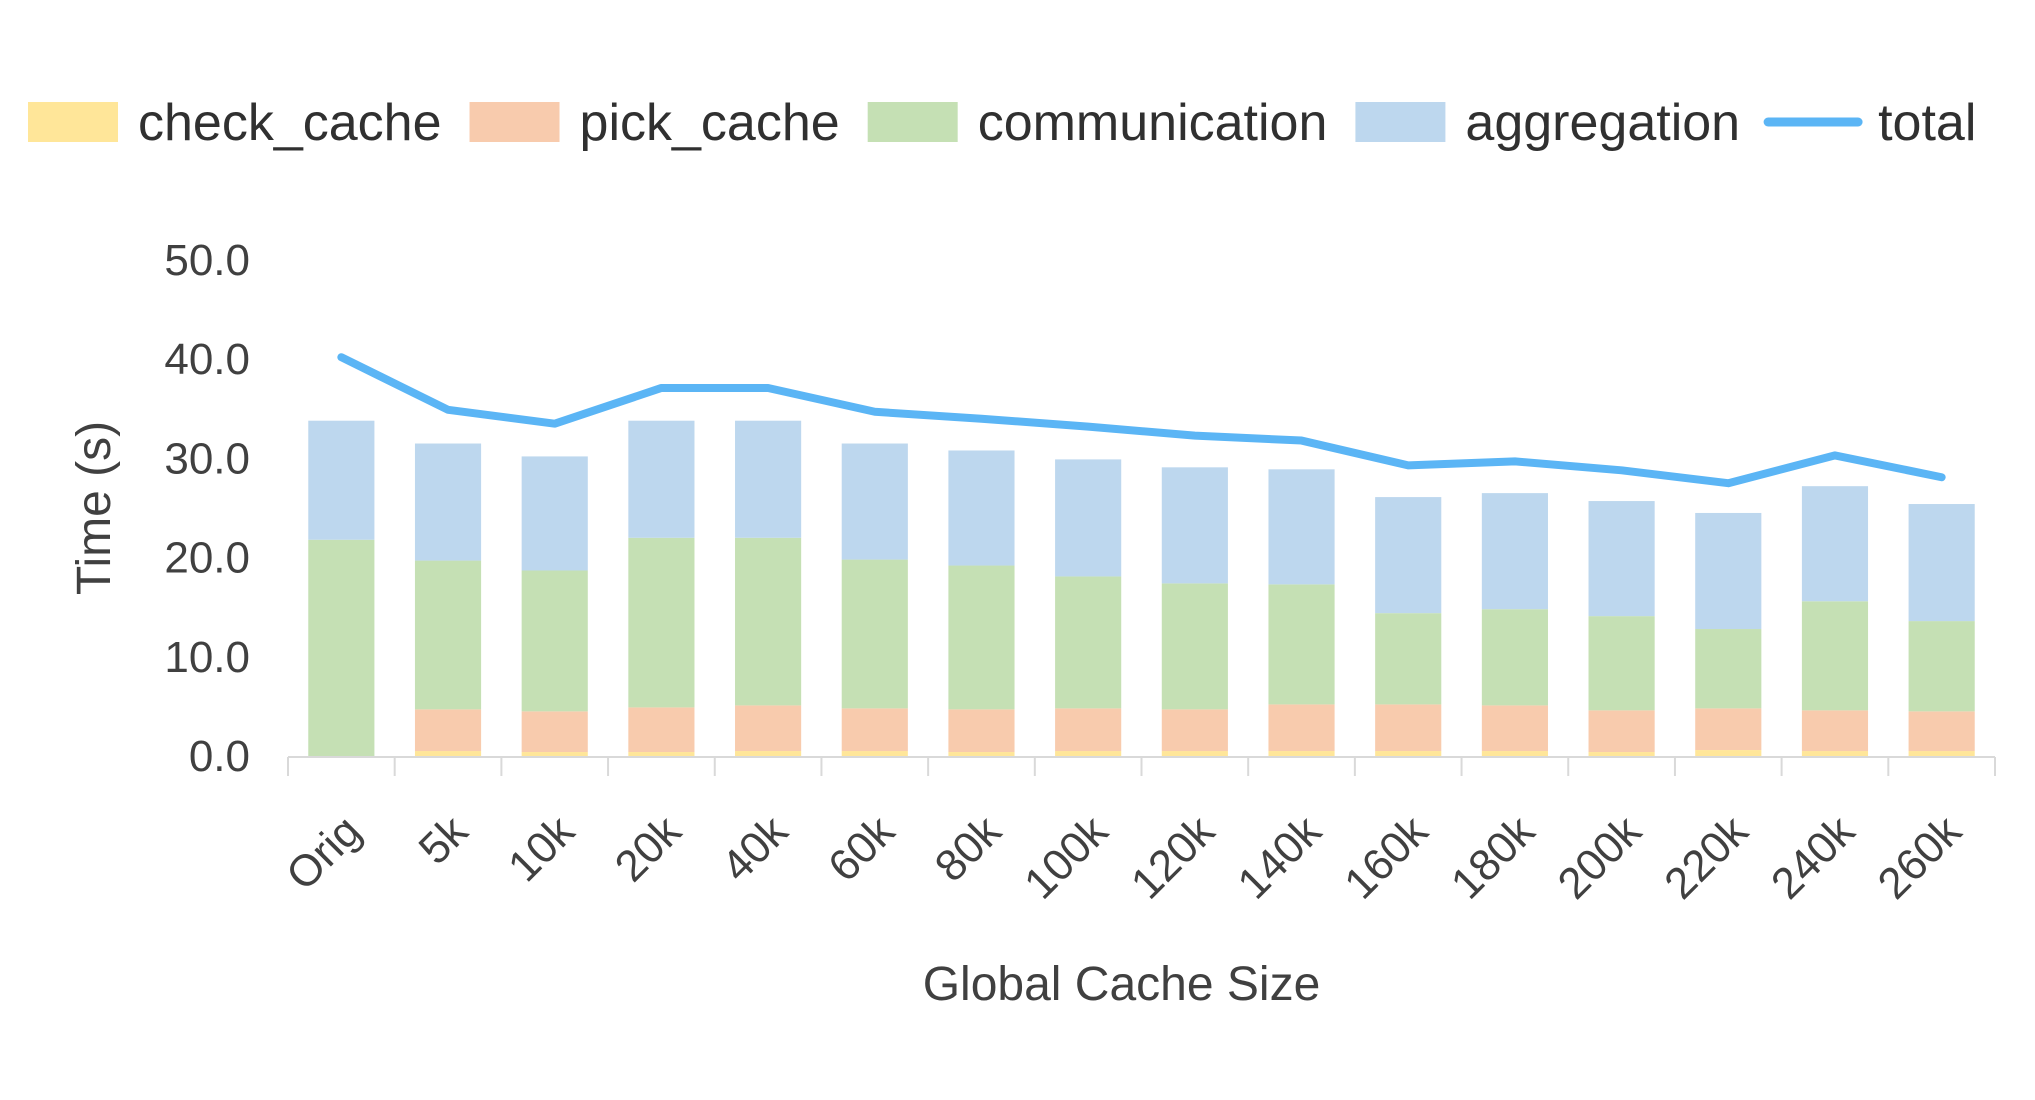 This screenshot has width=2035, height=1100. What do you see at coordinates (1927, 123) in the screenshot?
I see `legend-label: total` at bounding box center [1927, 123].